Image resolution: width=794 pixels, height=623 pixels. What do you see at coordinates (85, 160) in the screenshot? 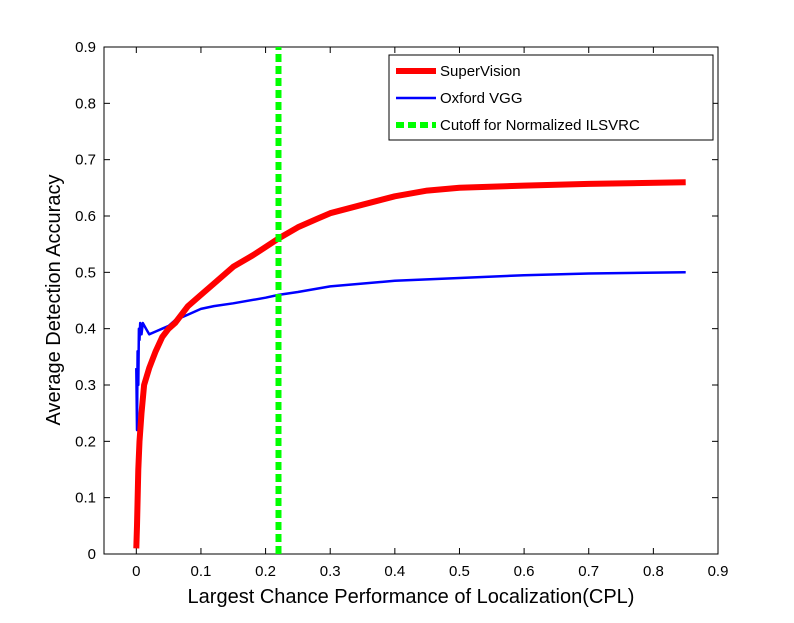
I see `y-tick-label-7: 0.7` at bounding box center [85, 160].